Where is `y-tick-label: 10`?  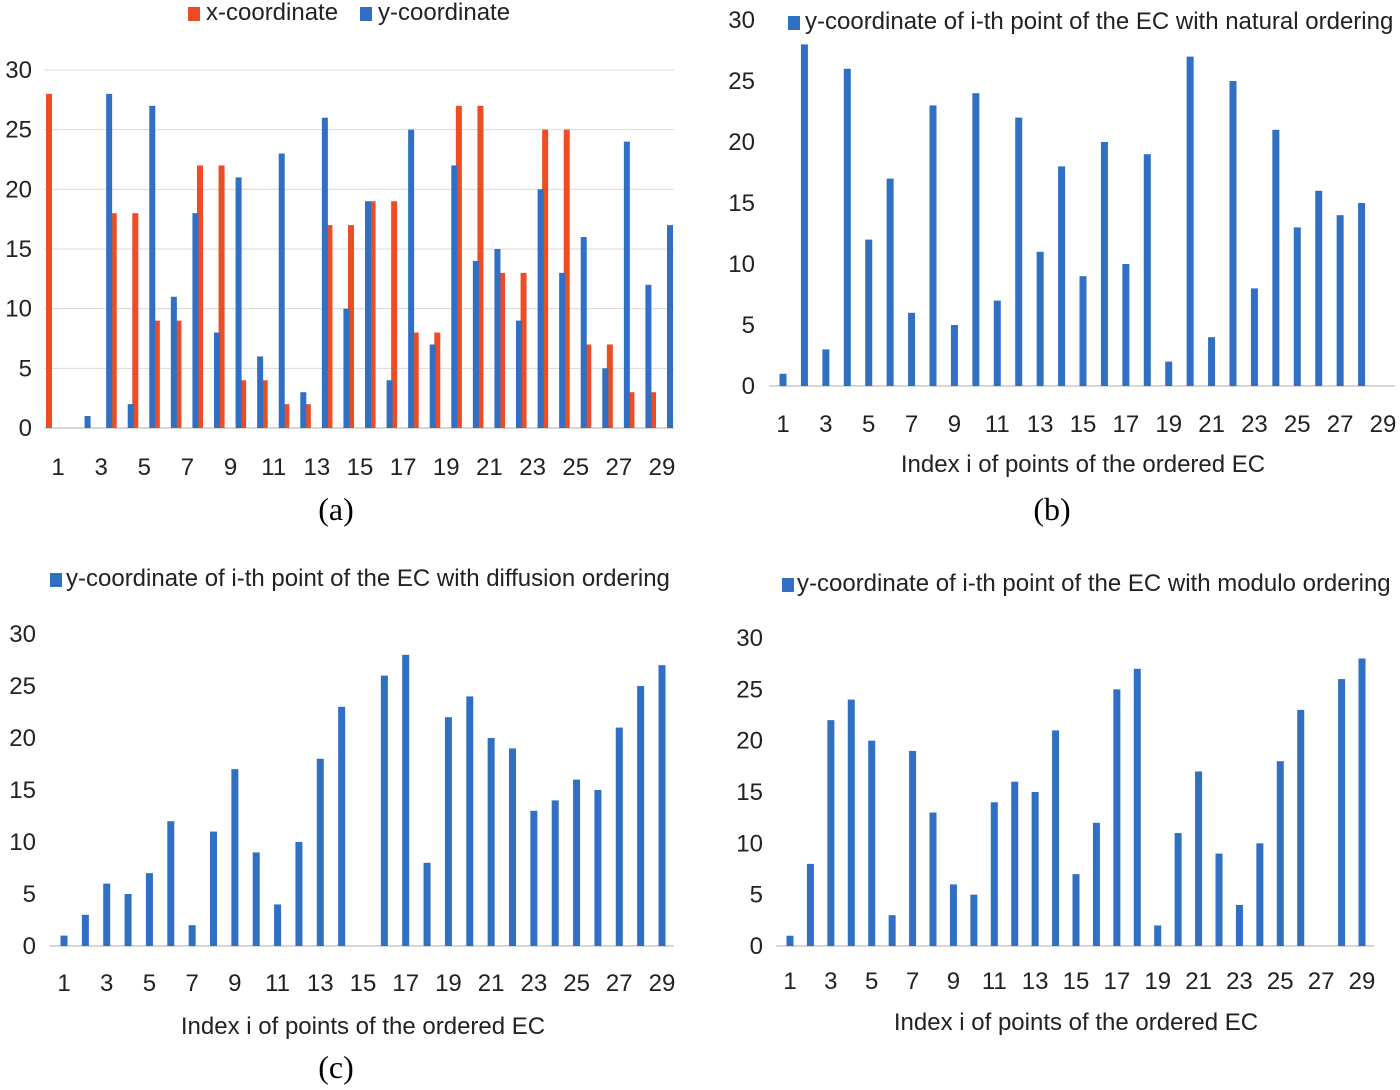 y-tick-label: 10 is located at coordinates (18, 309).